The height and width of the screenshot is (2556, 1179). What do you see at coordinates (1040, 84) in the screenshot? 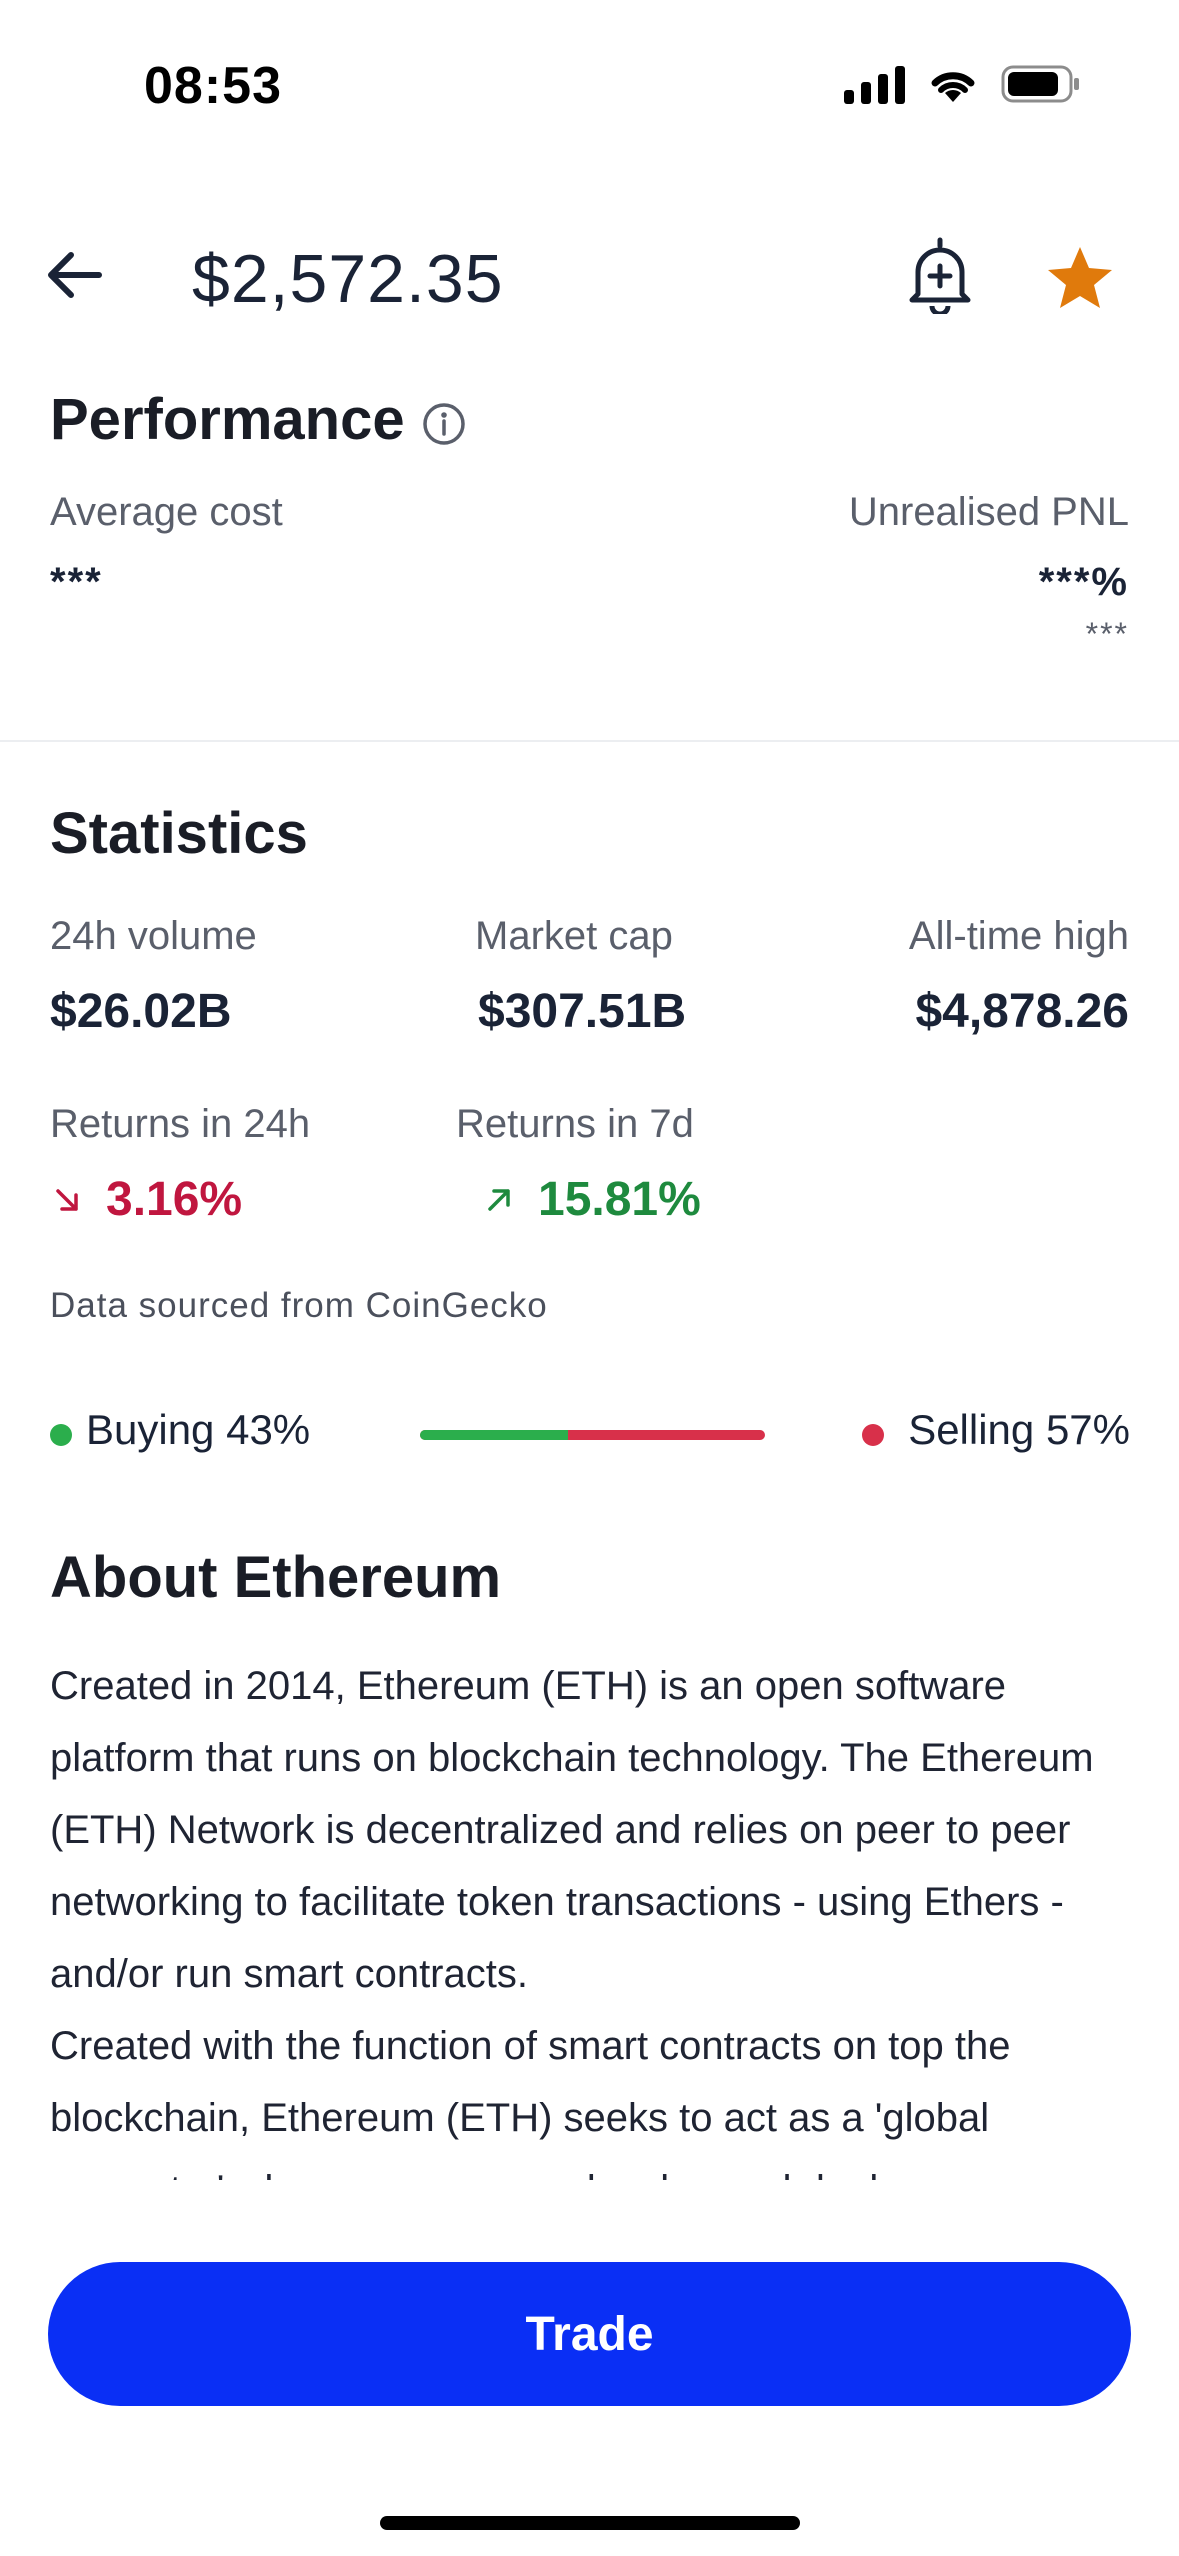
I see `battery-icon` at bounding box center [1040, 84].